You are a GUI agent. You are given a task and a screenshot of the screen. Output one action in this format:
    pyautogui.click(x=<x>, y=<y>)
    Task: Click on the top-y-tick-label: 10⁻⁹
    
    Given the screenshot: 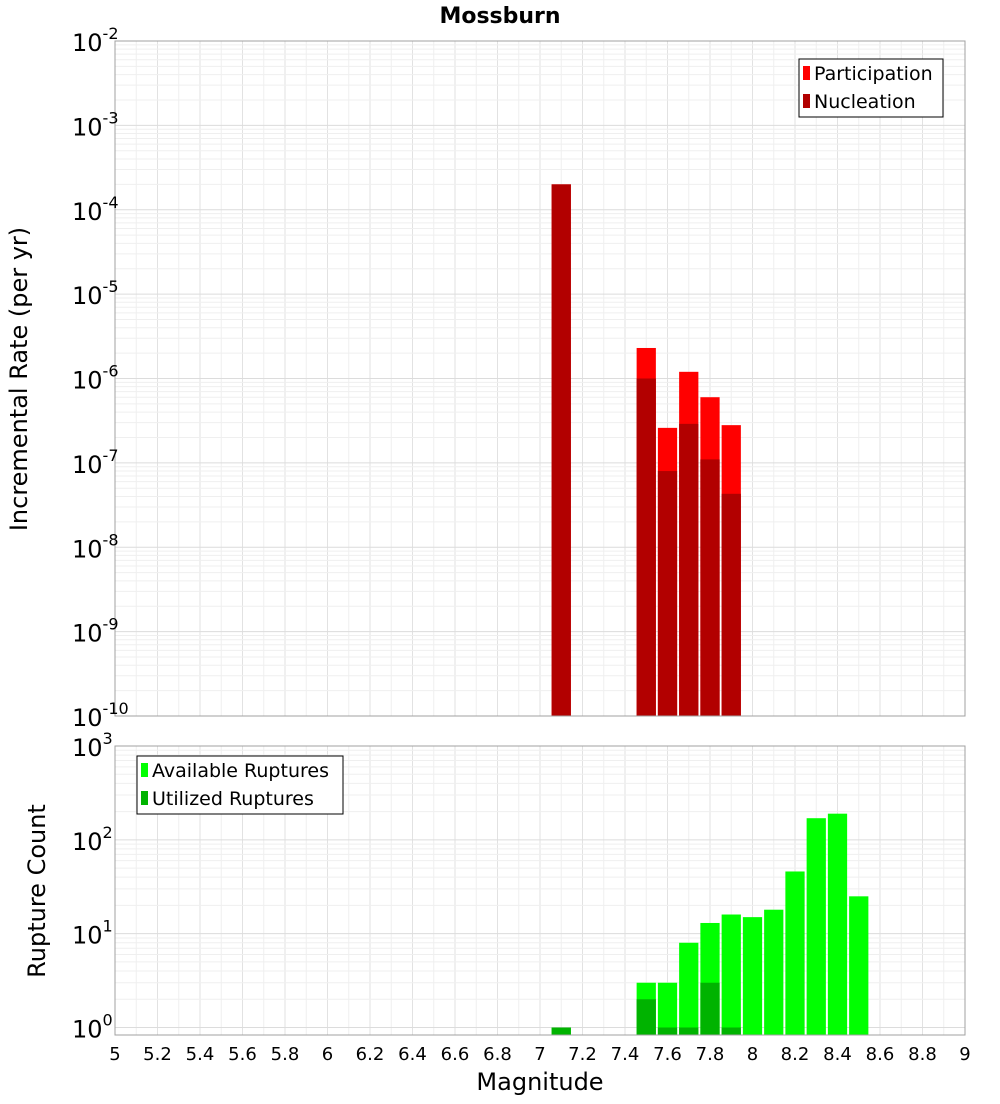 What is the action you would take?
    pyautogui.click(x=95, y=631)
    